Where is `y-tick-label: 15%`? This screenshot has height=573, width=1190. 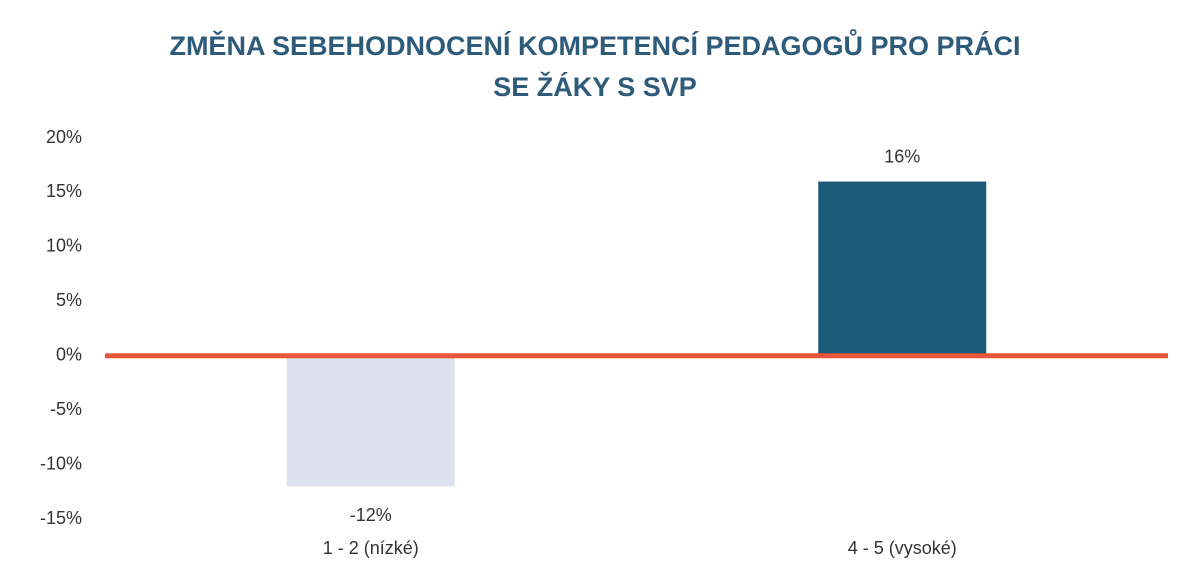
y-tick-label: 15% is located at coordinates (64, 191).